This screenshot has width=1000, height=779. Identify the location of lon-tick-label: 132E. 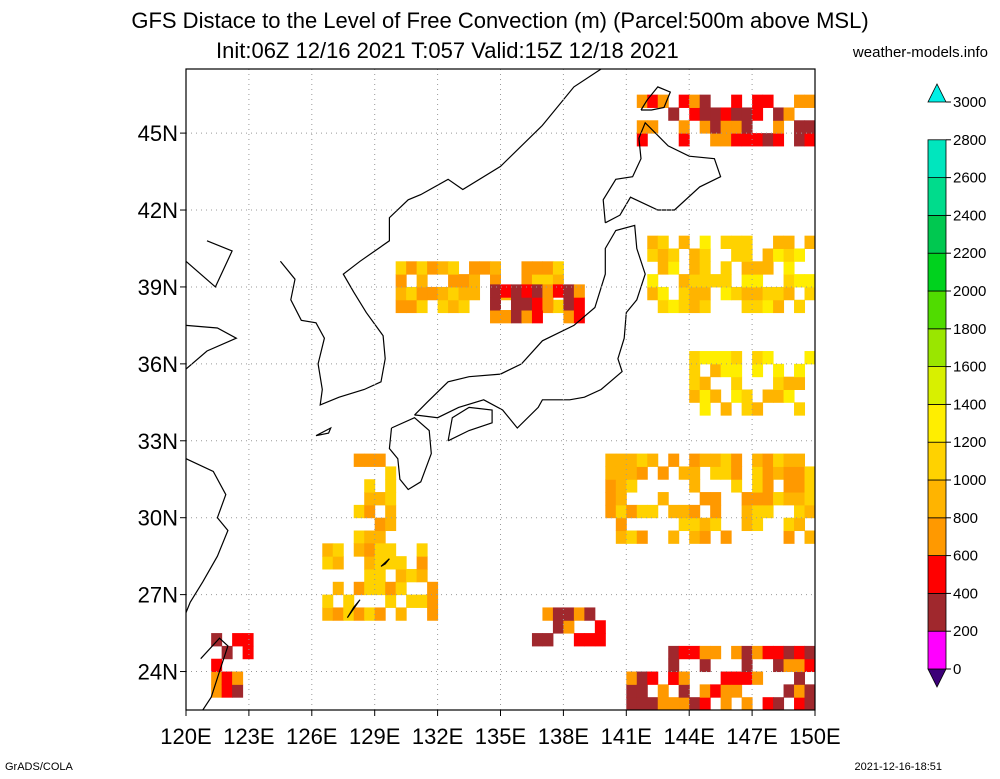
(437, 736).